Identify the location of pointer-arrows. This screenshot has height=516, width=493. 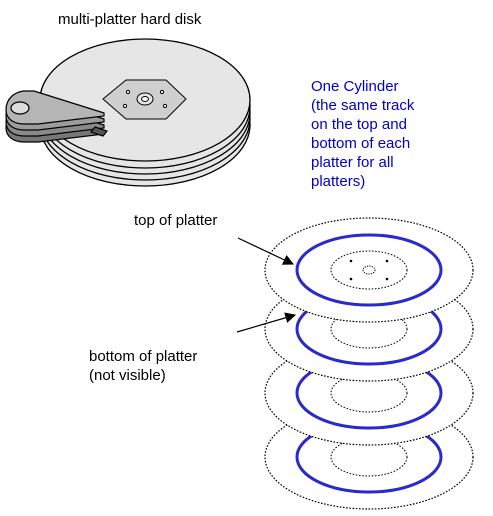
(266, 285).